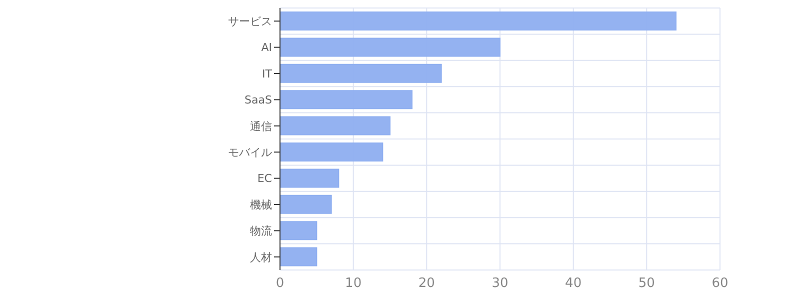 The image size is (800, 300). I want to click on y-tick-label: SaaS, so click(258, 100).